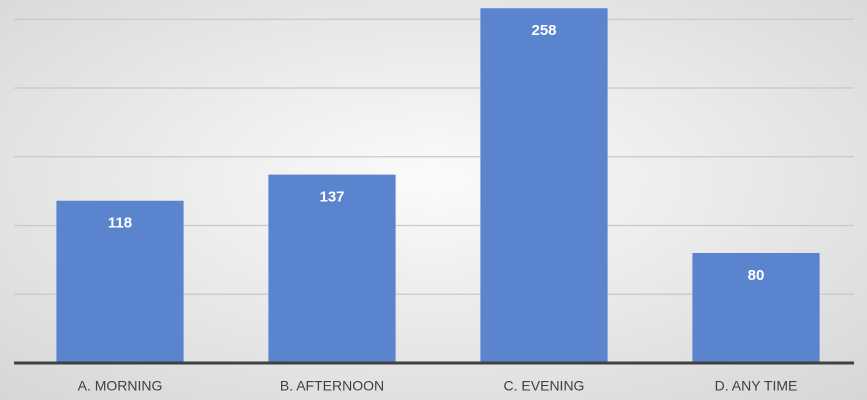  What do you see at coordinates (120, 386) in the screenshot?
I see `x-tick-label: A. MORNING` at bounding box center [120, 386].